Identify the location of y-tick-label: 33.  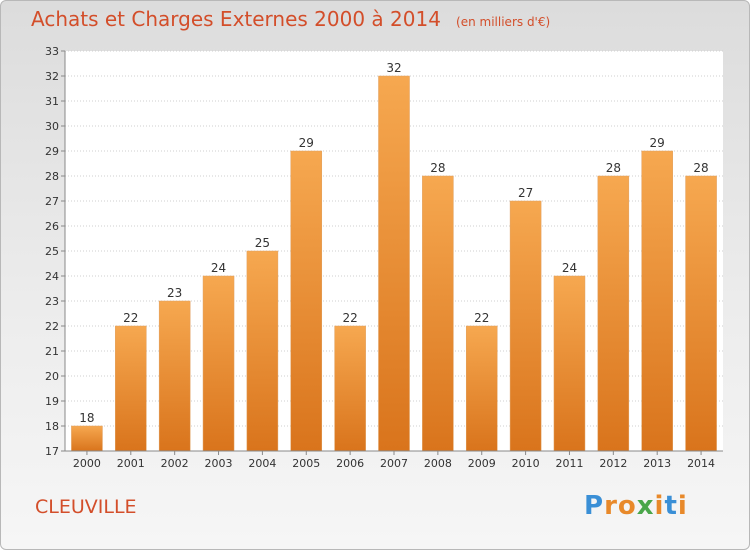
(52, 51).